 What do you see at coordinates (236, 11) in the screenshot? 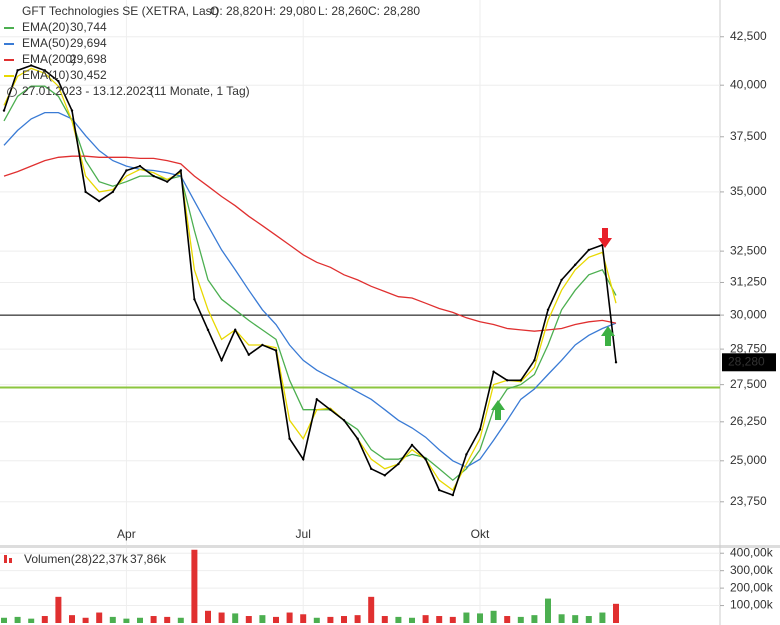
I see `header-stat: O: 28,820` at bounding box center [236, 11].